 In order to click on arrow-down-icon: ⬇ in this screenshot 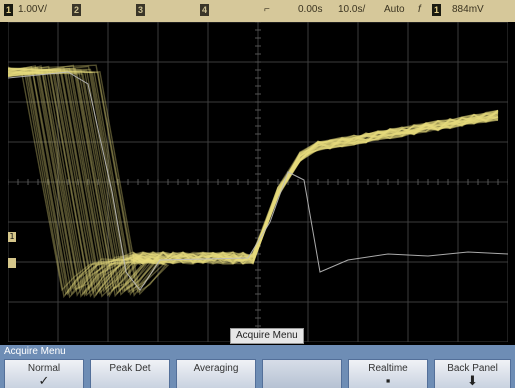, I will do `click(472, 380)`.